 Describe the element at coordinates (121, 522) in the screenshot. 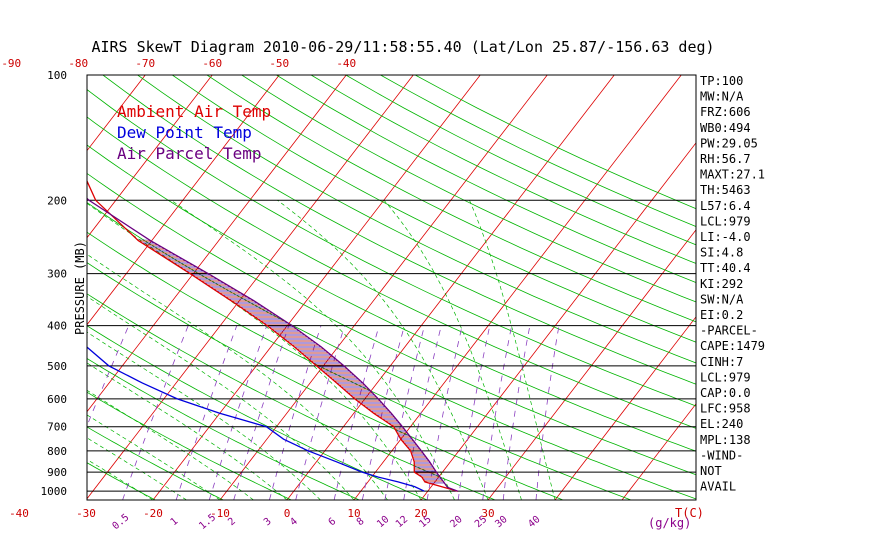

I see `mixing-ratio-label: 0.5` at that location.